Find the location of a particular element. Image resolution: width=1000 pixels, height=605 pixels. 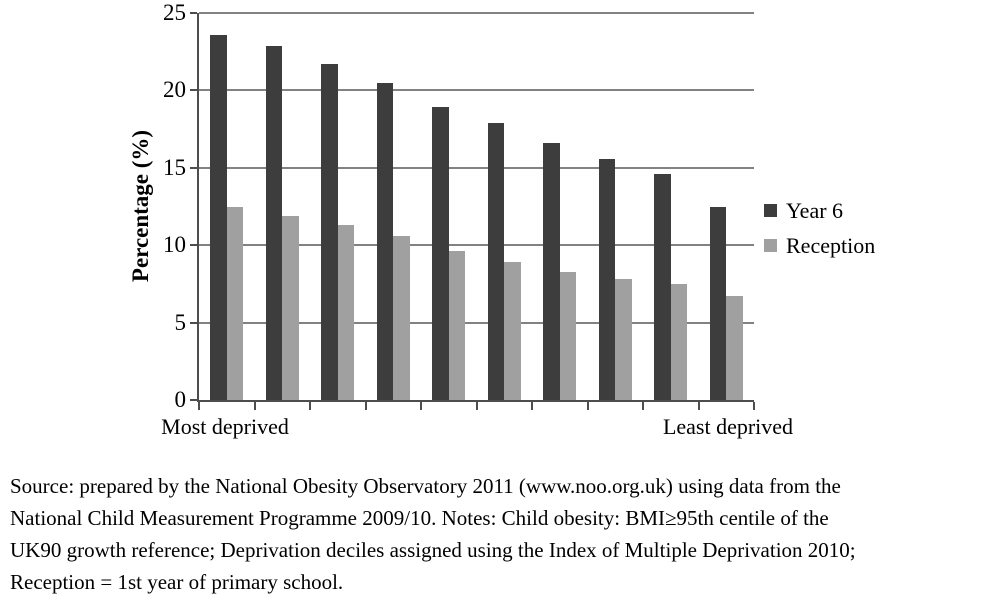

y-tick-label: 0 is located at coordinates (180, 399).